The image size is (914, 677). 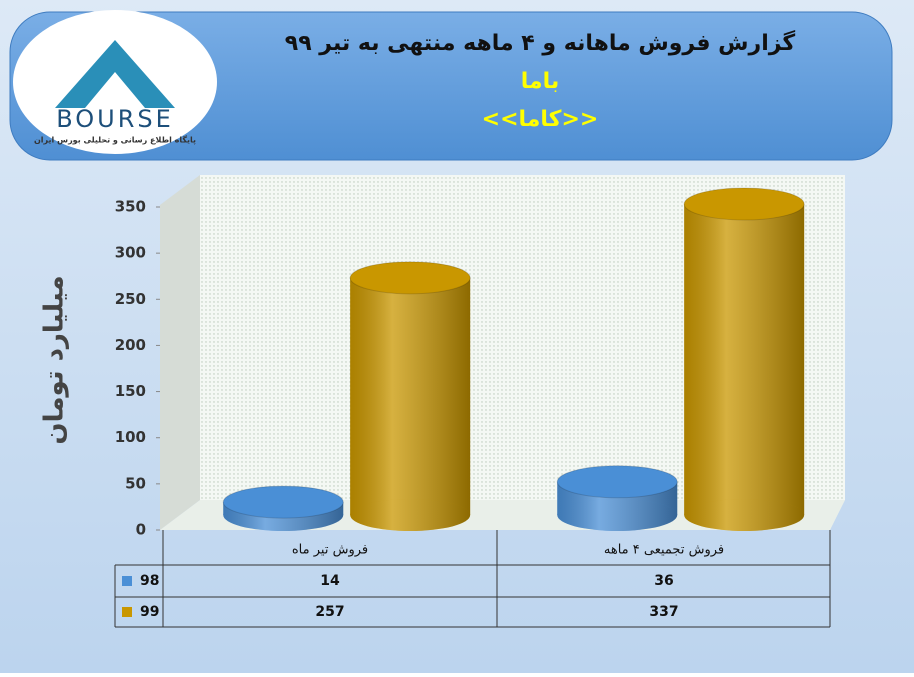 What do you see at coordinates (540, 119) in the screenshot?
I see `symbol: <<کاما>>` at bounding box center [540, 119].